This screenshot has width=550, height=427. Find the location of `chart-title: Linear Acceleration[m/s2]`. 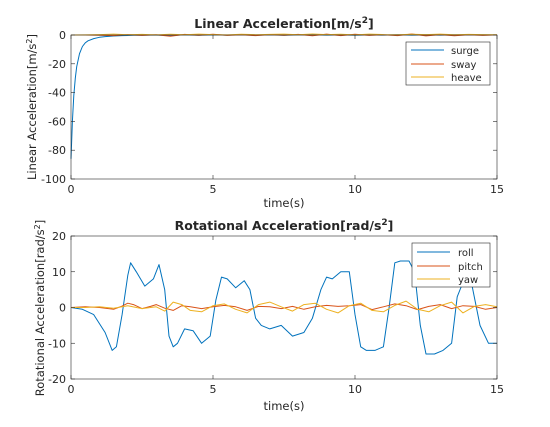

chart-title: Linear Acceleration[m/s2] is located at coordinates (283, 23).